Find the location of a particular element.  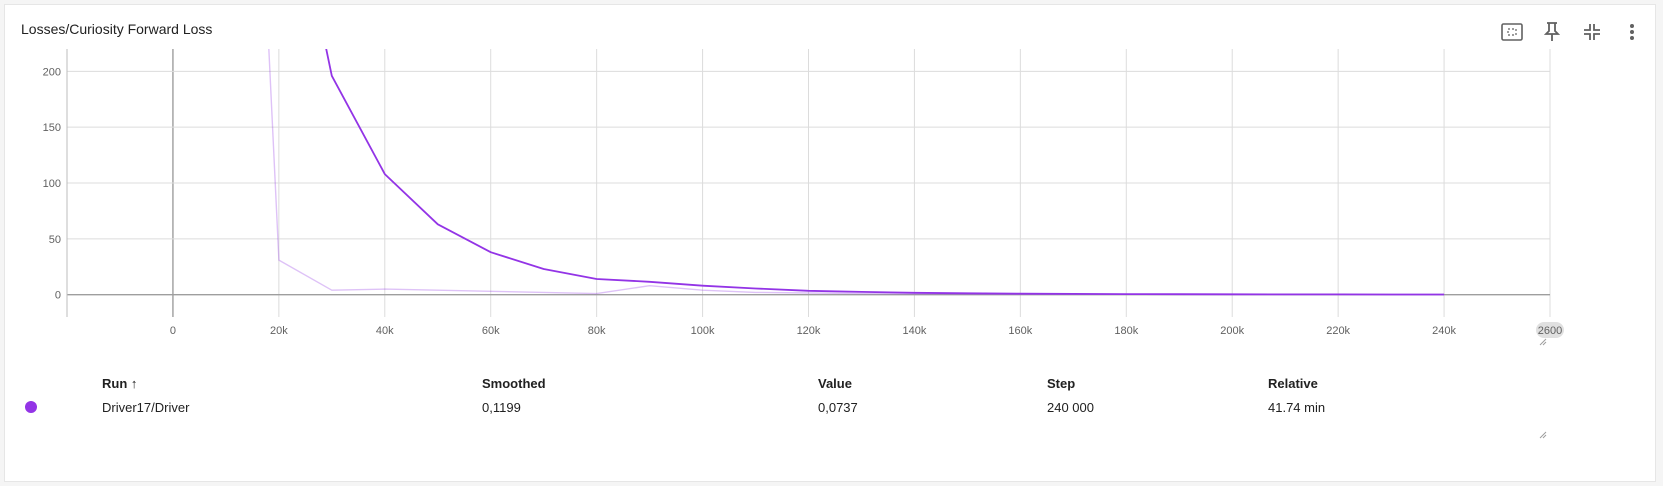

relative-time: 41.74 min is located at coordinates (1297, 407).